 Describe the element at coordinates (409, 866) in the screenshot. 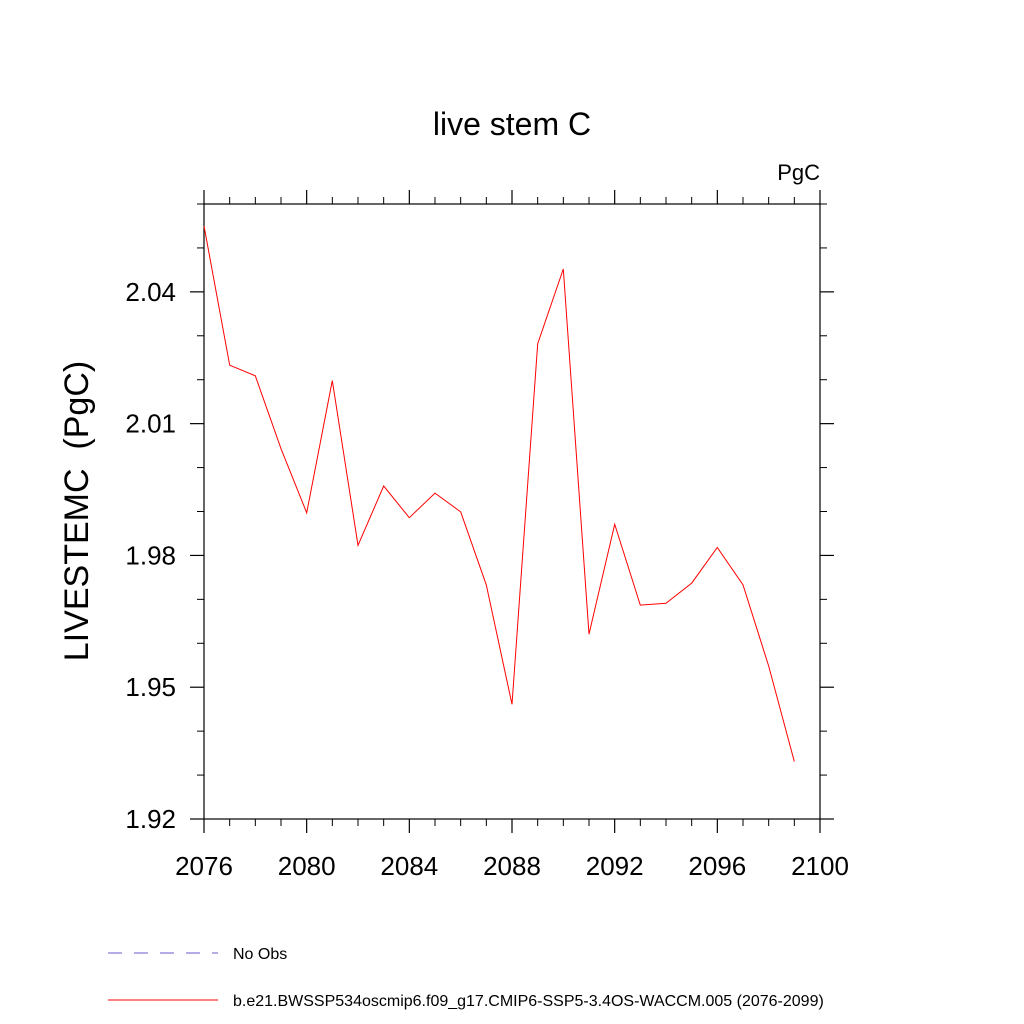

I see `x-tick-label: 2084` at that location.